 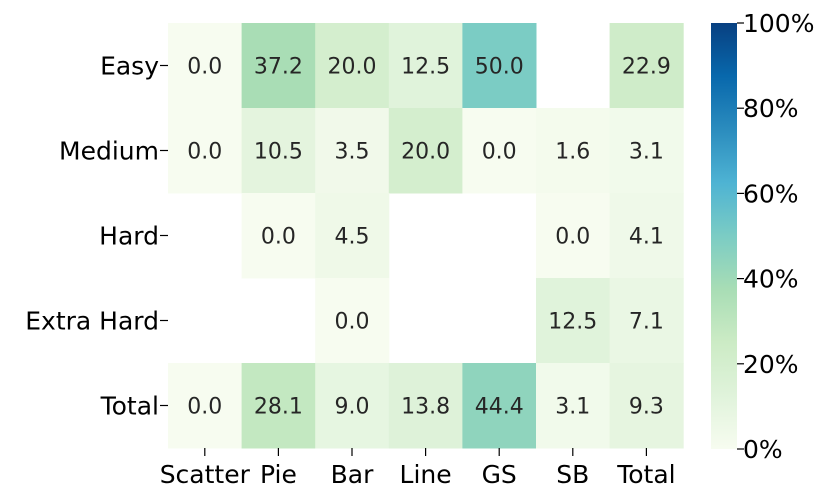 I want to click on cell-value-label: 10.5, so click(x=278, y=152).